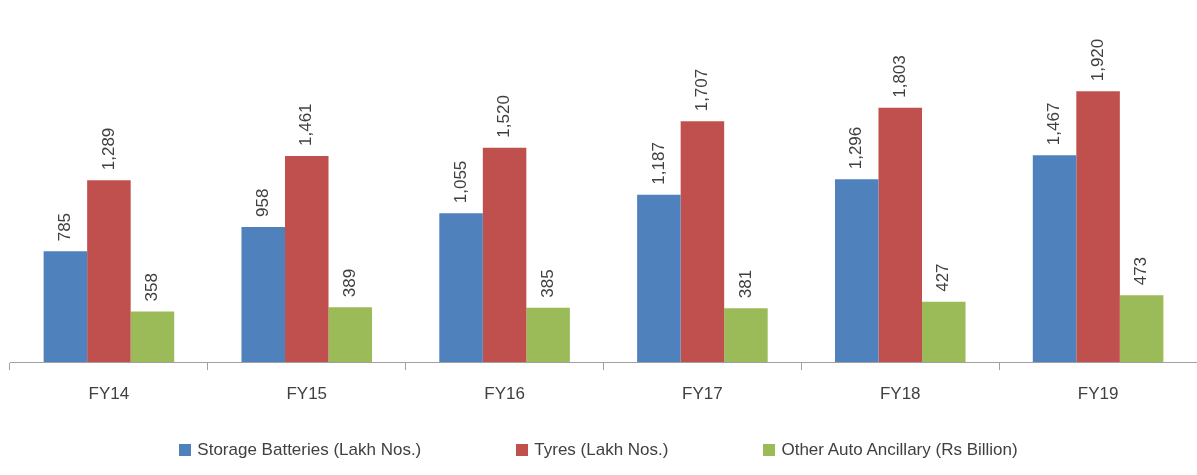  What do you see at coordinates (309, 450) in the screenshot?
I see `legend-label: Storage Batteries (Lakh Nos.)` at bounding box center [309, 450].